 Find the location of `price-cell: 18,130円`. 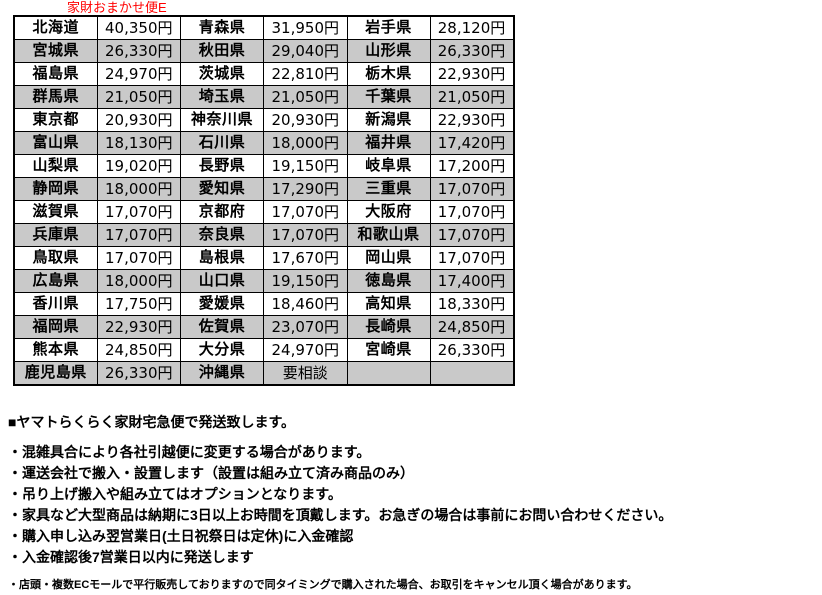

price-cell: 18,130円 is located at coordinates (138, 143).